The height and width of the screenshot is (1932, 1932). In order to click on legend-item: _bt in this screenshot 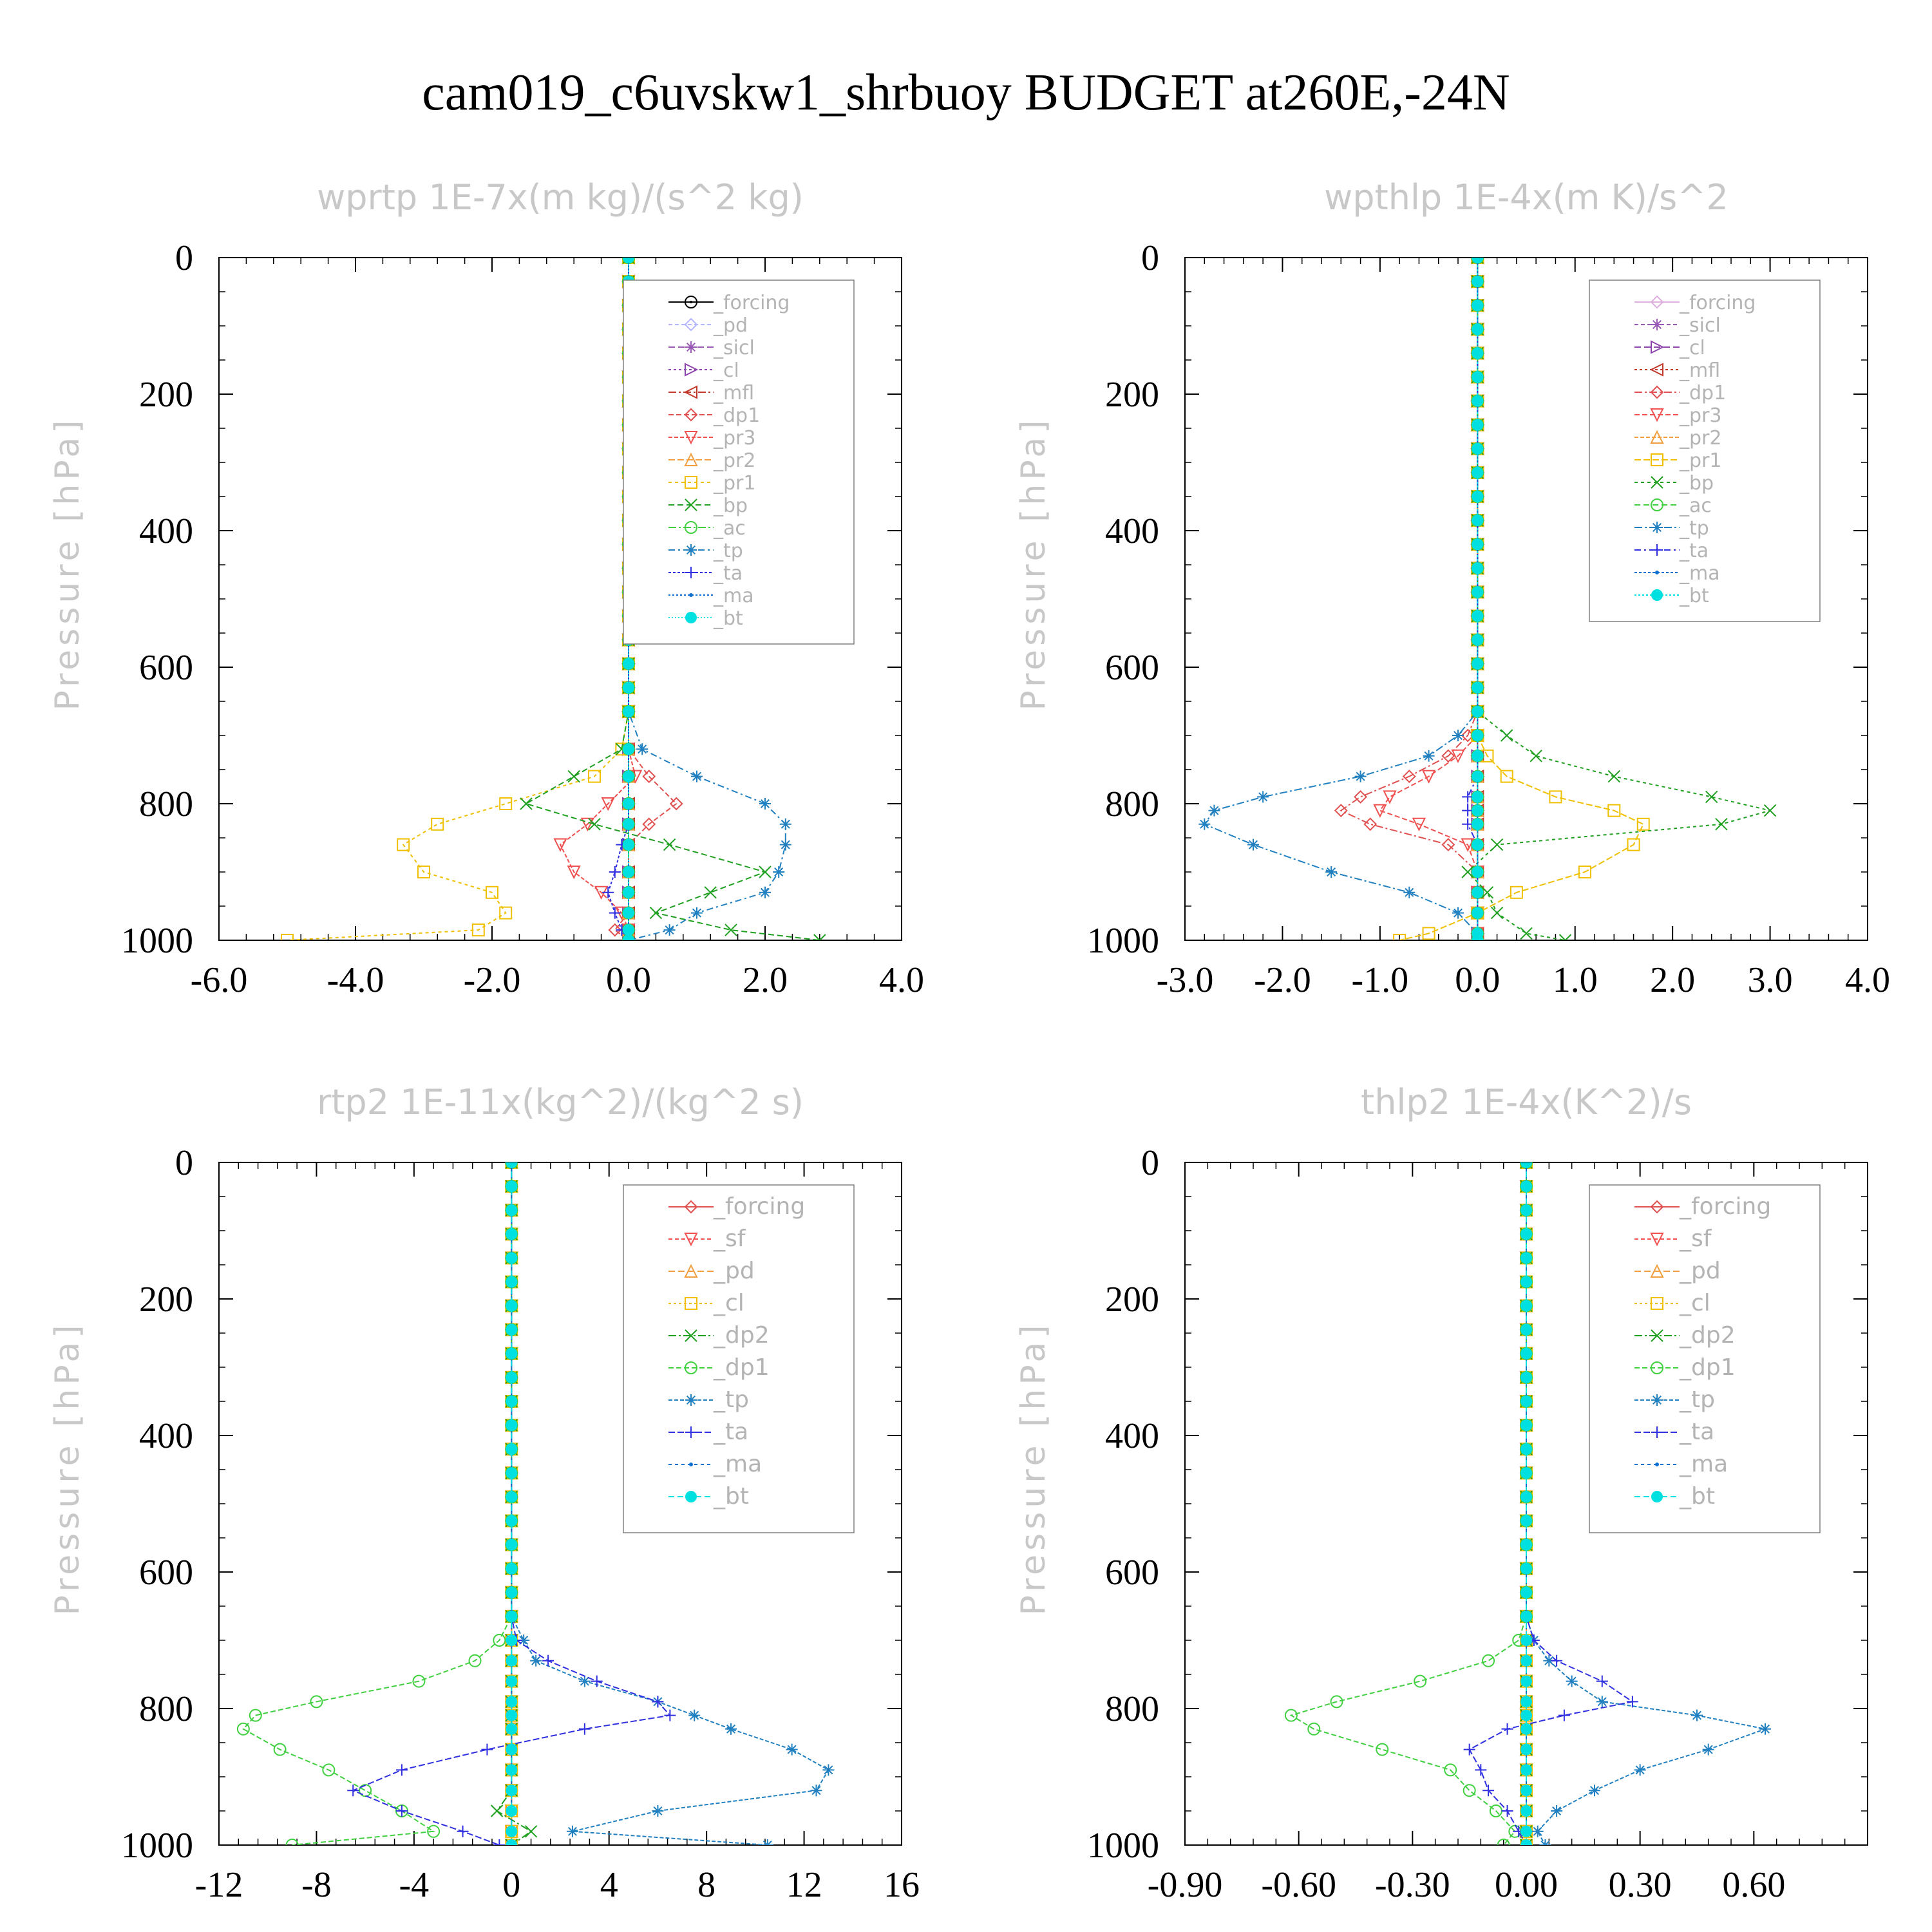, I will do `click(1671, 596)`.